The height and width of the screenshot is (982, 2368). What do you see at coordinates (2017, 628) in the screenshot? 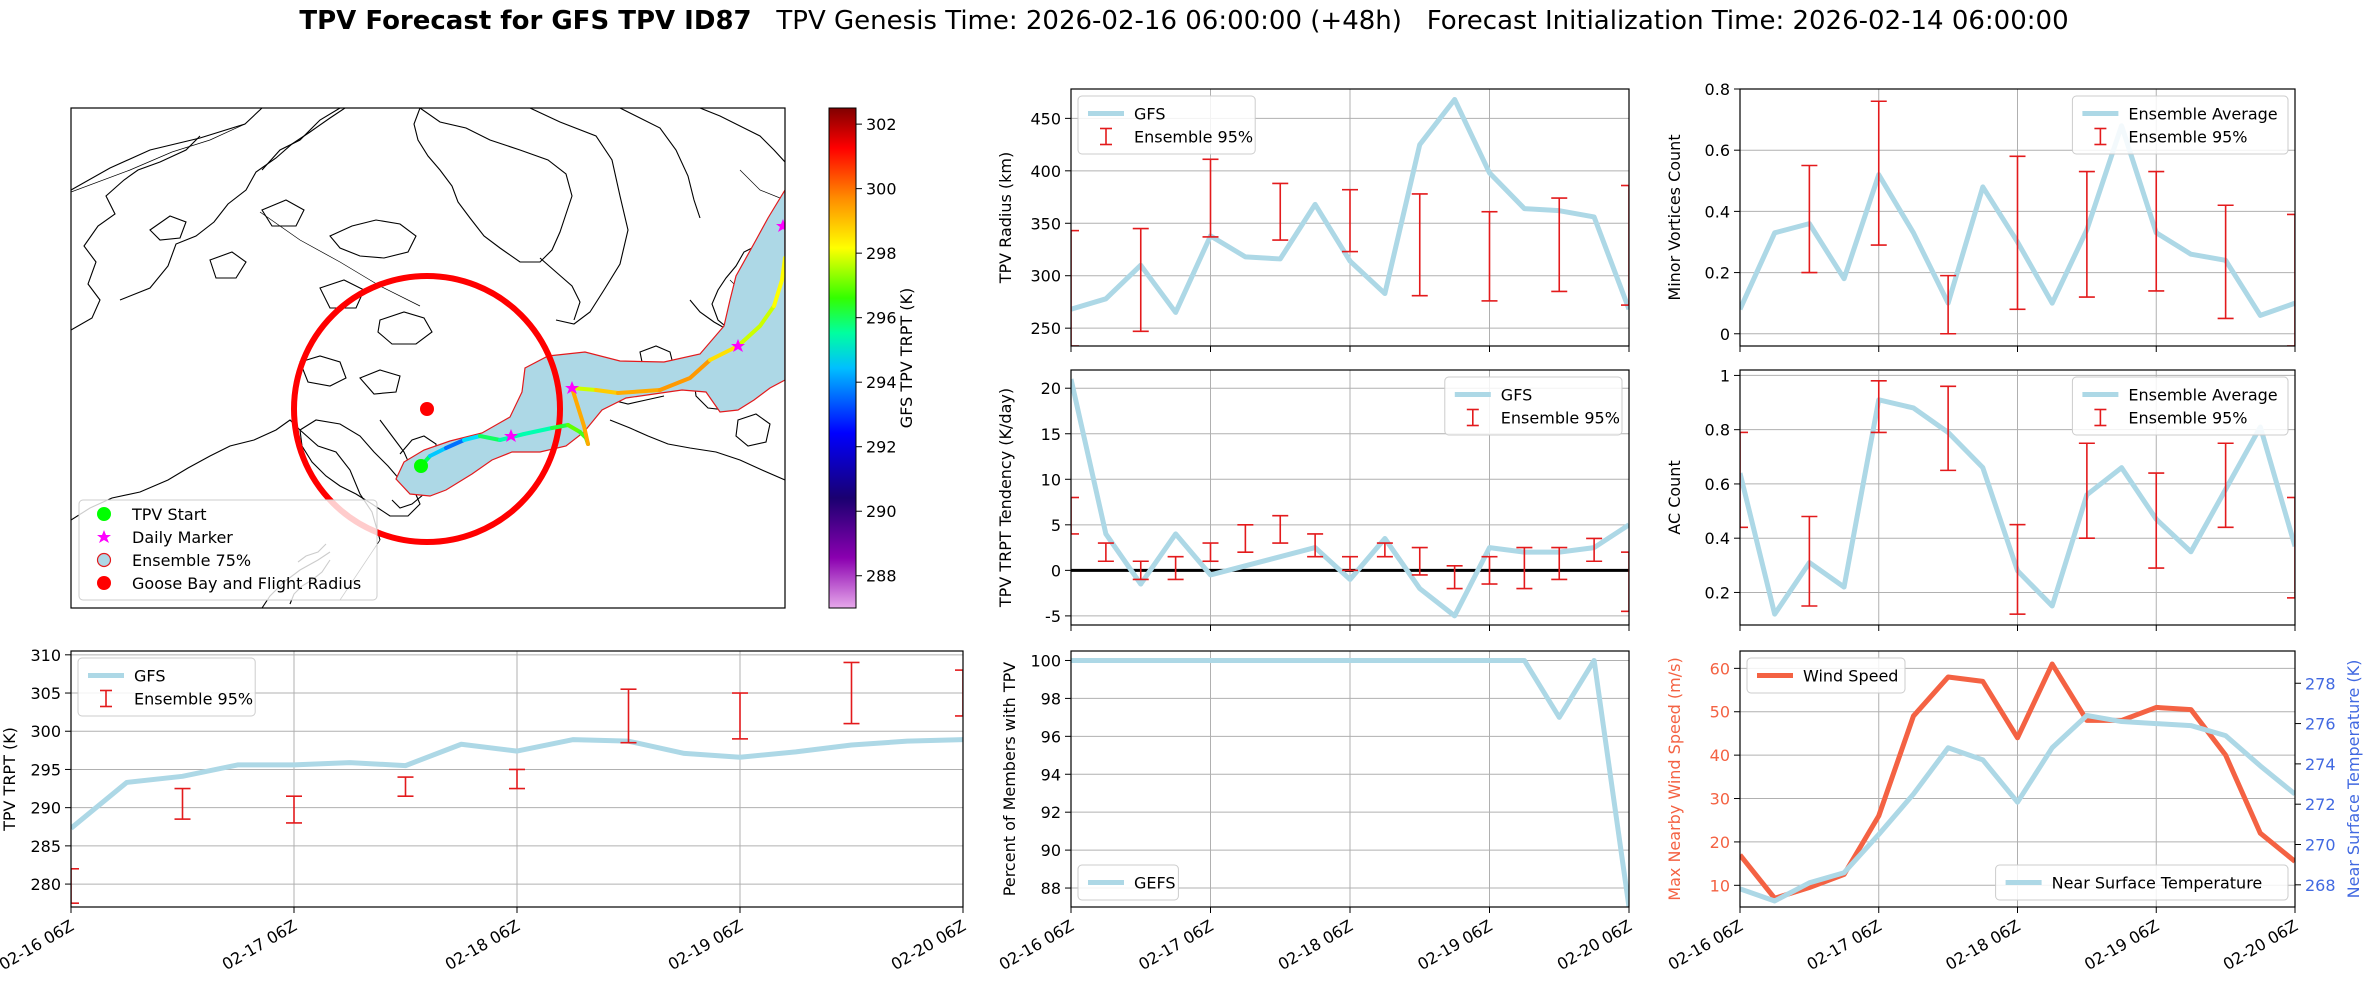
I see `ac-xaxis` at bounding box center [2017, 628].